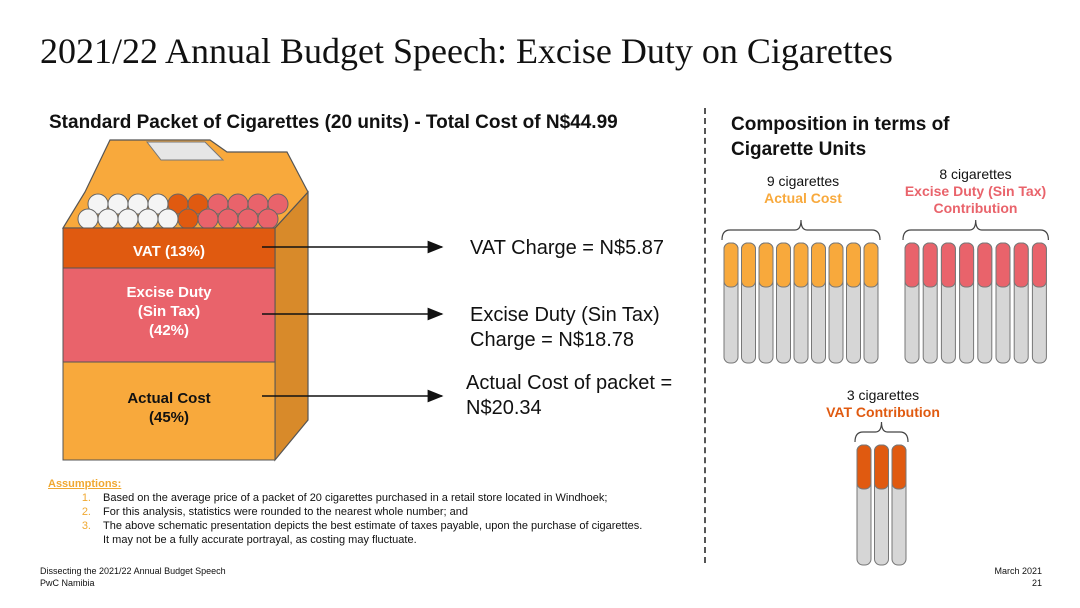 This screenshot has height=608, width=1080. I want to click on actual-cost-group-name: Actual Cost, so click(803, 198).